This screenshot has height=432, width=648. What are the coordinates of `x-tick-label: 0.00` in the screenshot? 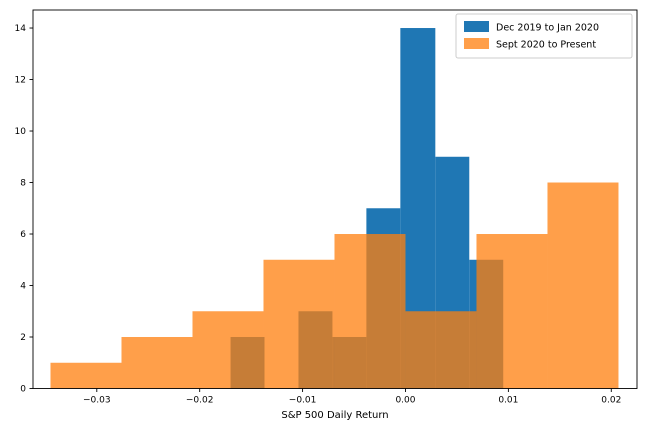 It's located at (405, 401).